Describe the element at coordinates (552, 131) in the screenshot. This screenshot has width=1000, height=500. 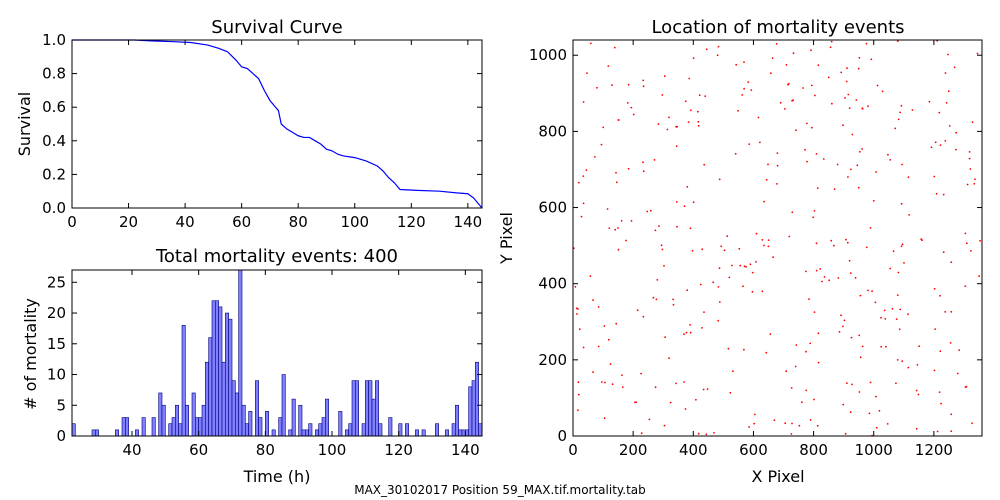
I see `scatter-ytick-label: 800` at that location.